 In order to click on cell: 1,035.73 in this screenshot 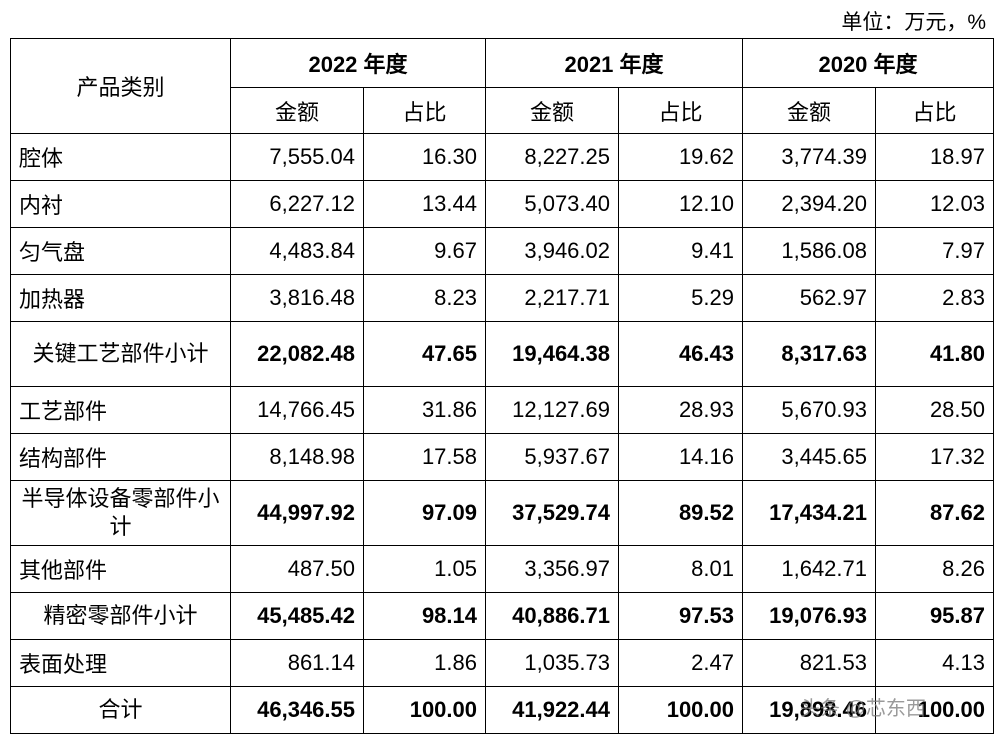, I will do `click(552, 663)`.